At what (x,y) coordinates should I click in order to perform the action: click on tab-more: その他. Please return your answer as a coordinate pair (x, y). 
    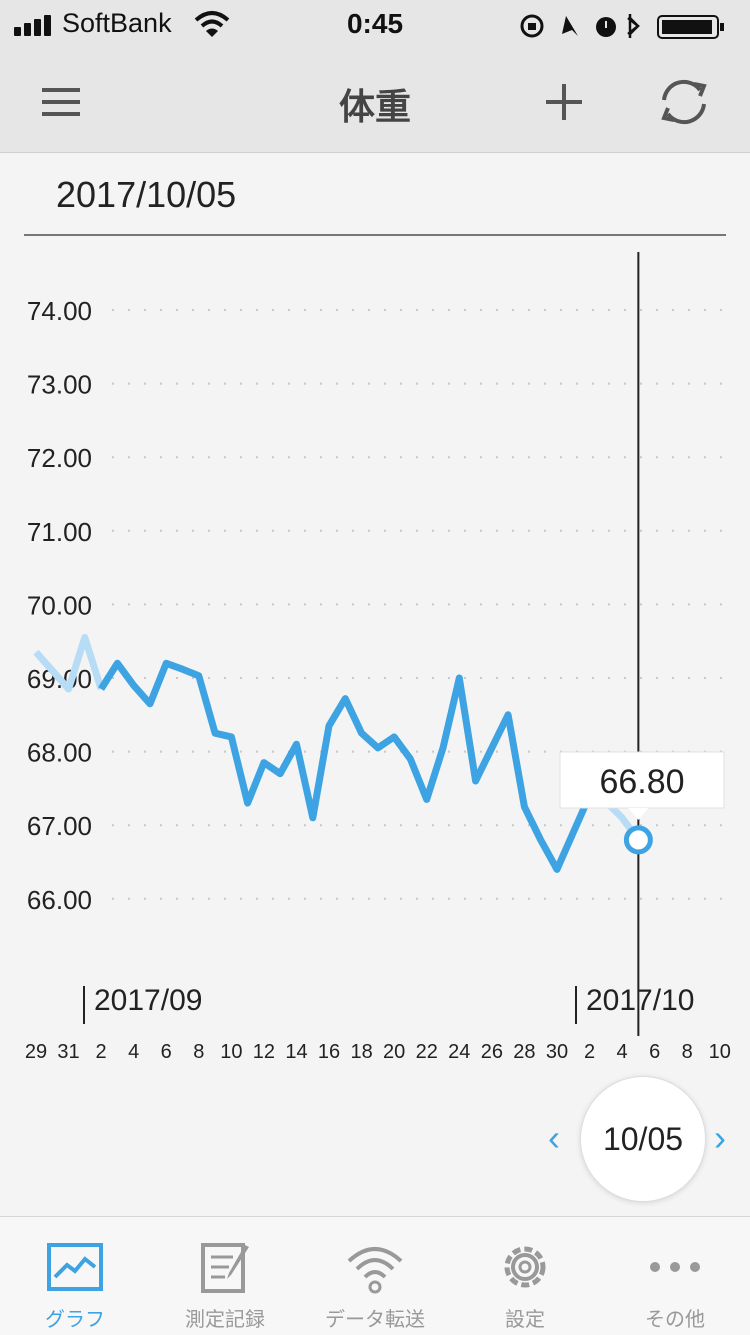
    Looking at the image, I should click on (675, 1276).